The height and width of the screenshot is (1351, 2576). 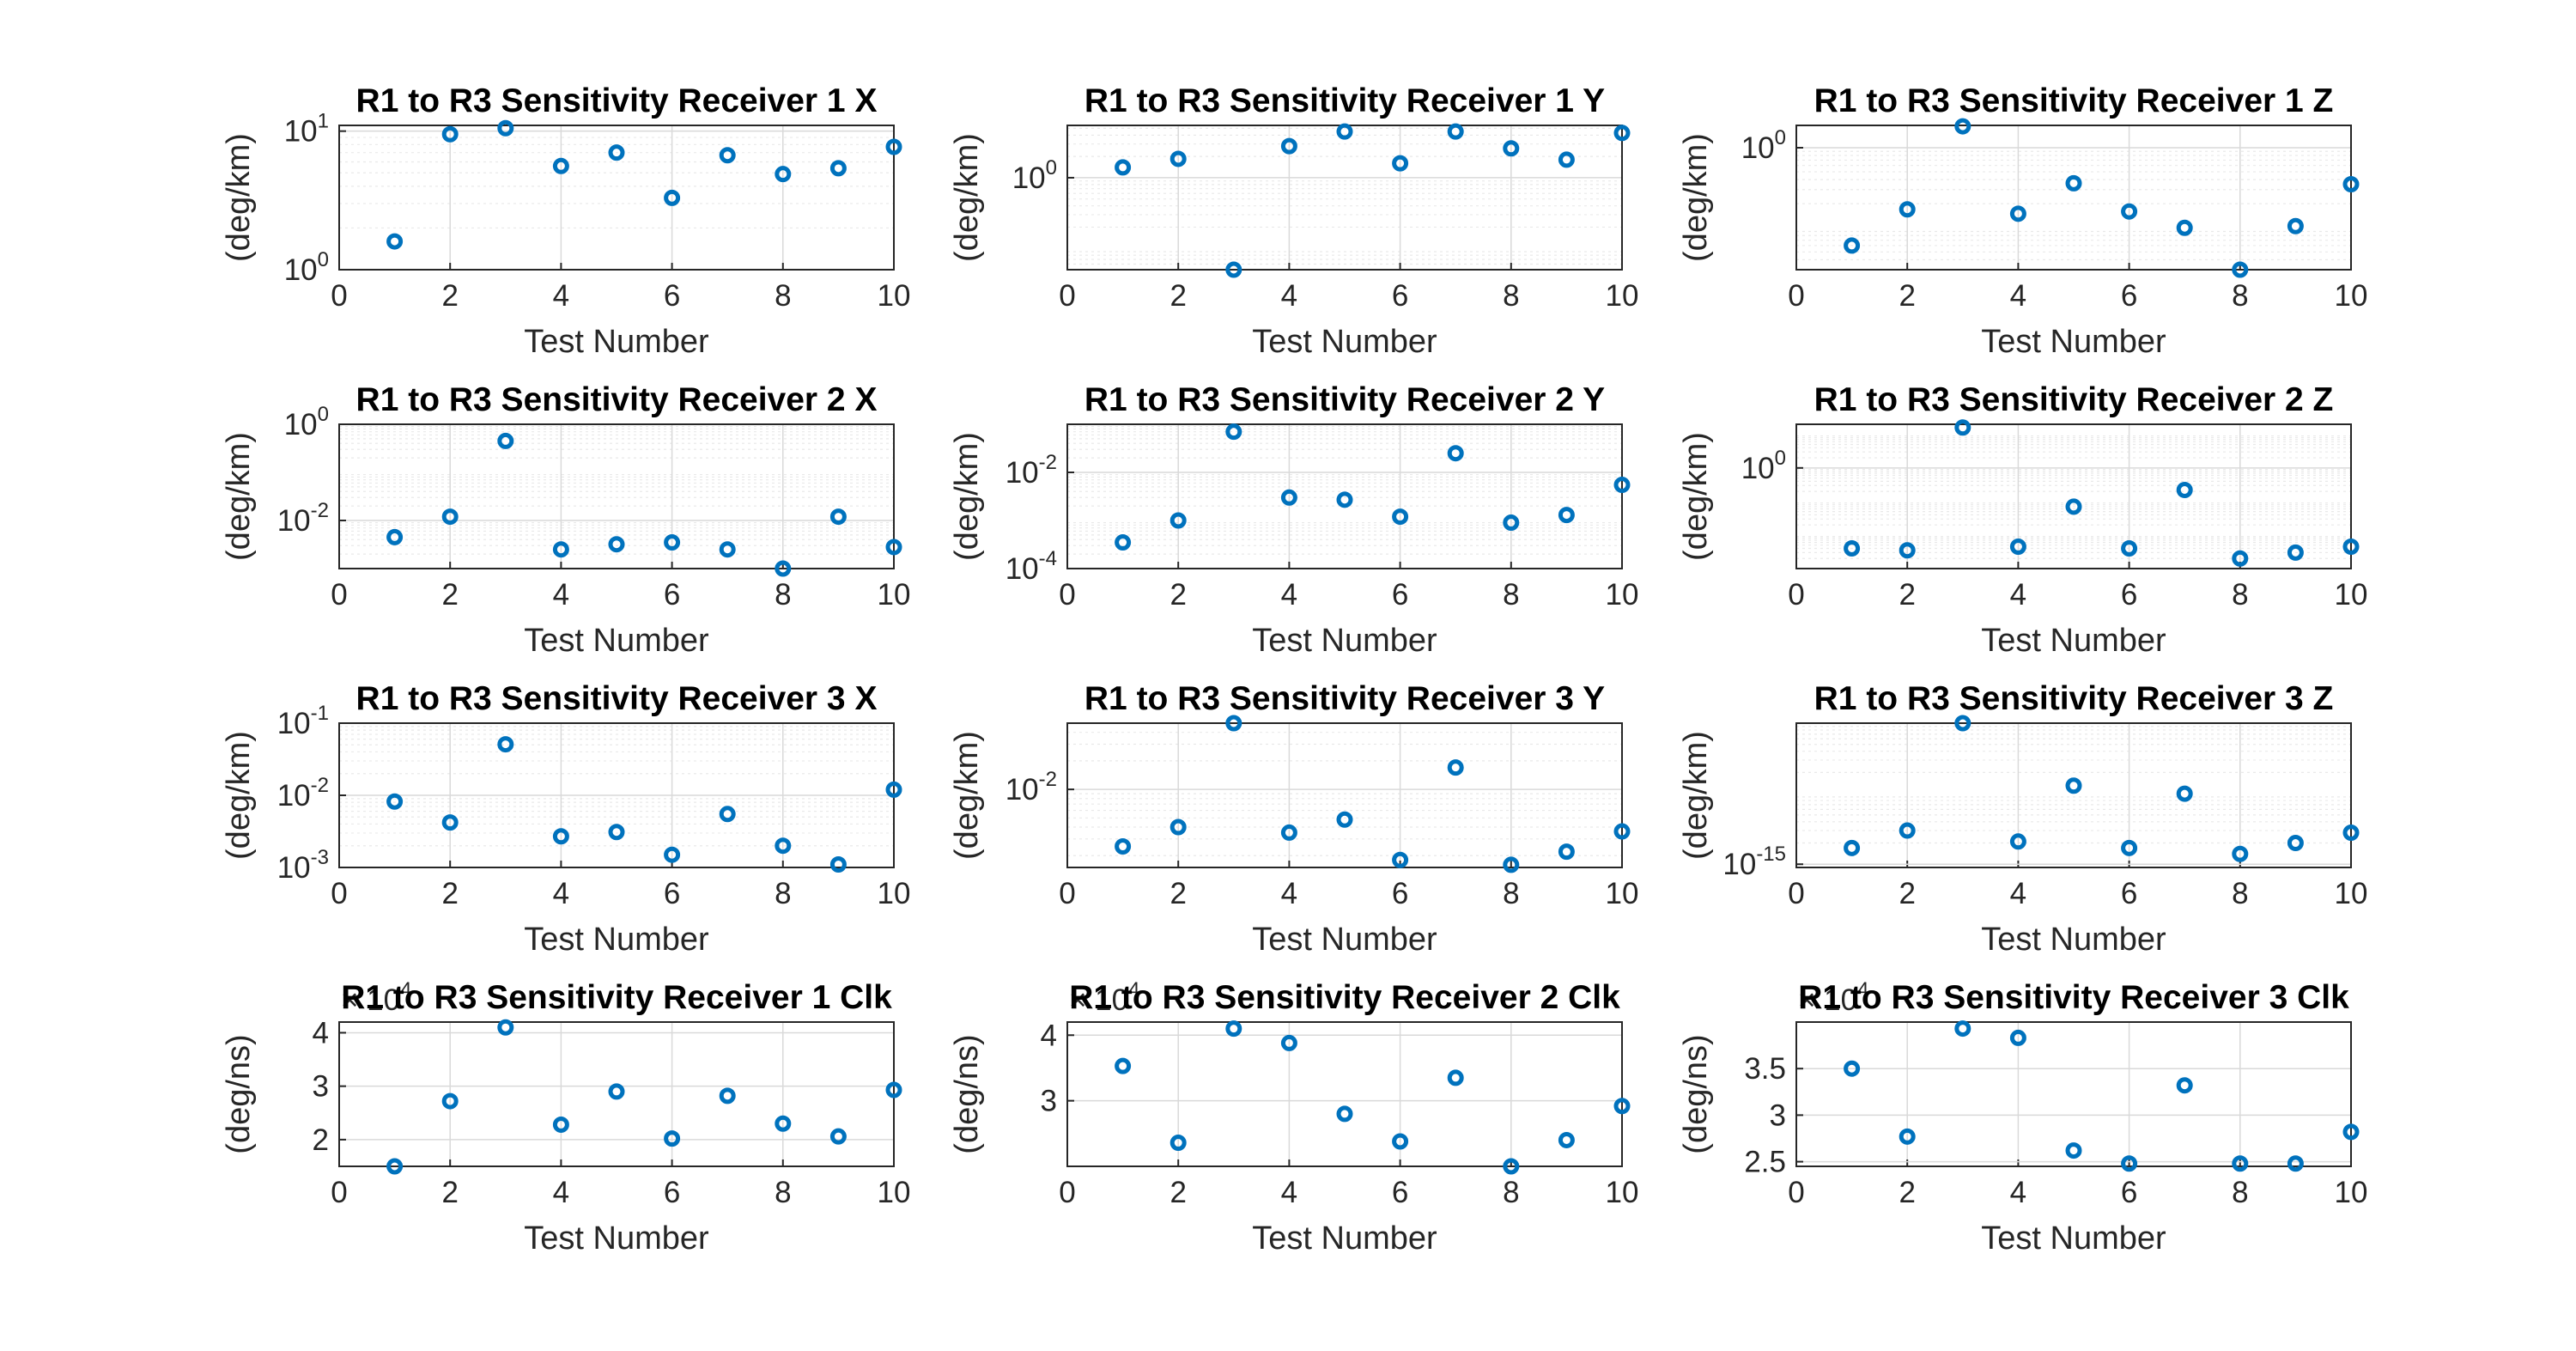 I want to click on axes-frame, so click(x=1345, y=795).